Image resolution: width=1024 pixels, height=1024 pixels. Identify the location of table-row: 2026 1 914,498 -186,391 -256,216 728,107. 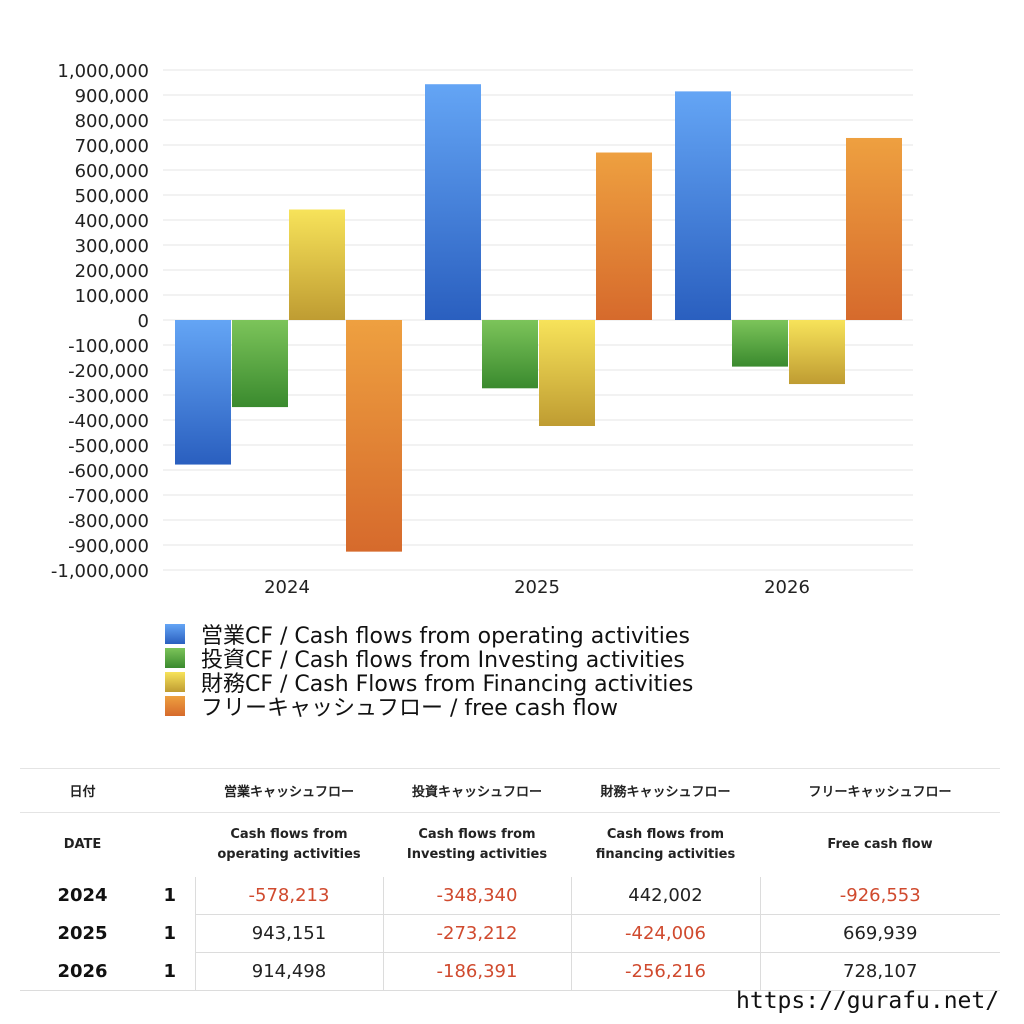
(510, 971).